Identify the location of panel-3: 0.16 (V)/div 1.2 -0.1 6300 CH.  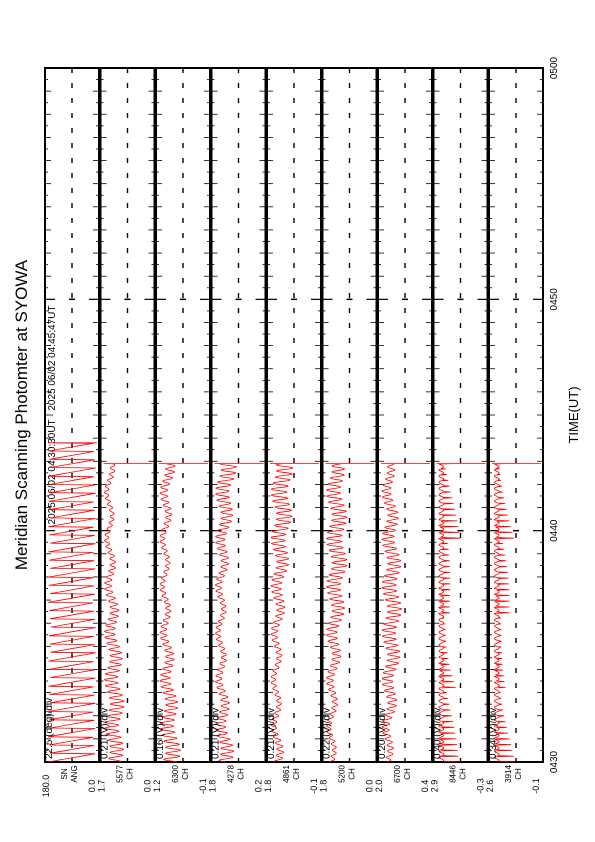
(181, 430).